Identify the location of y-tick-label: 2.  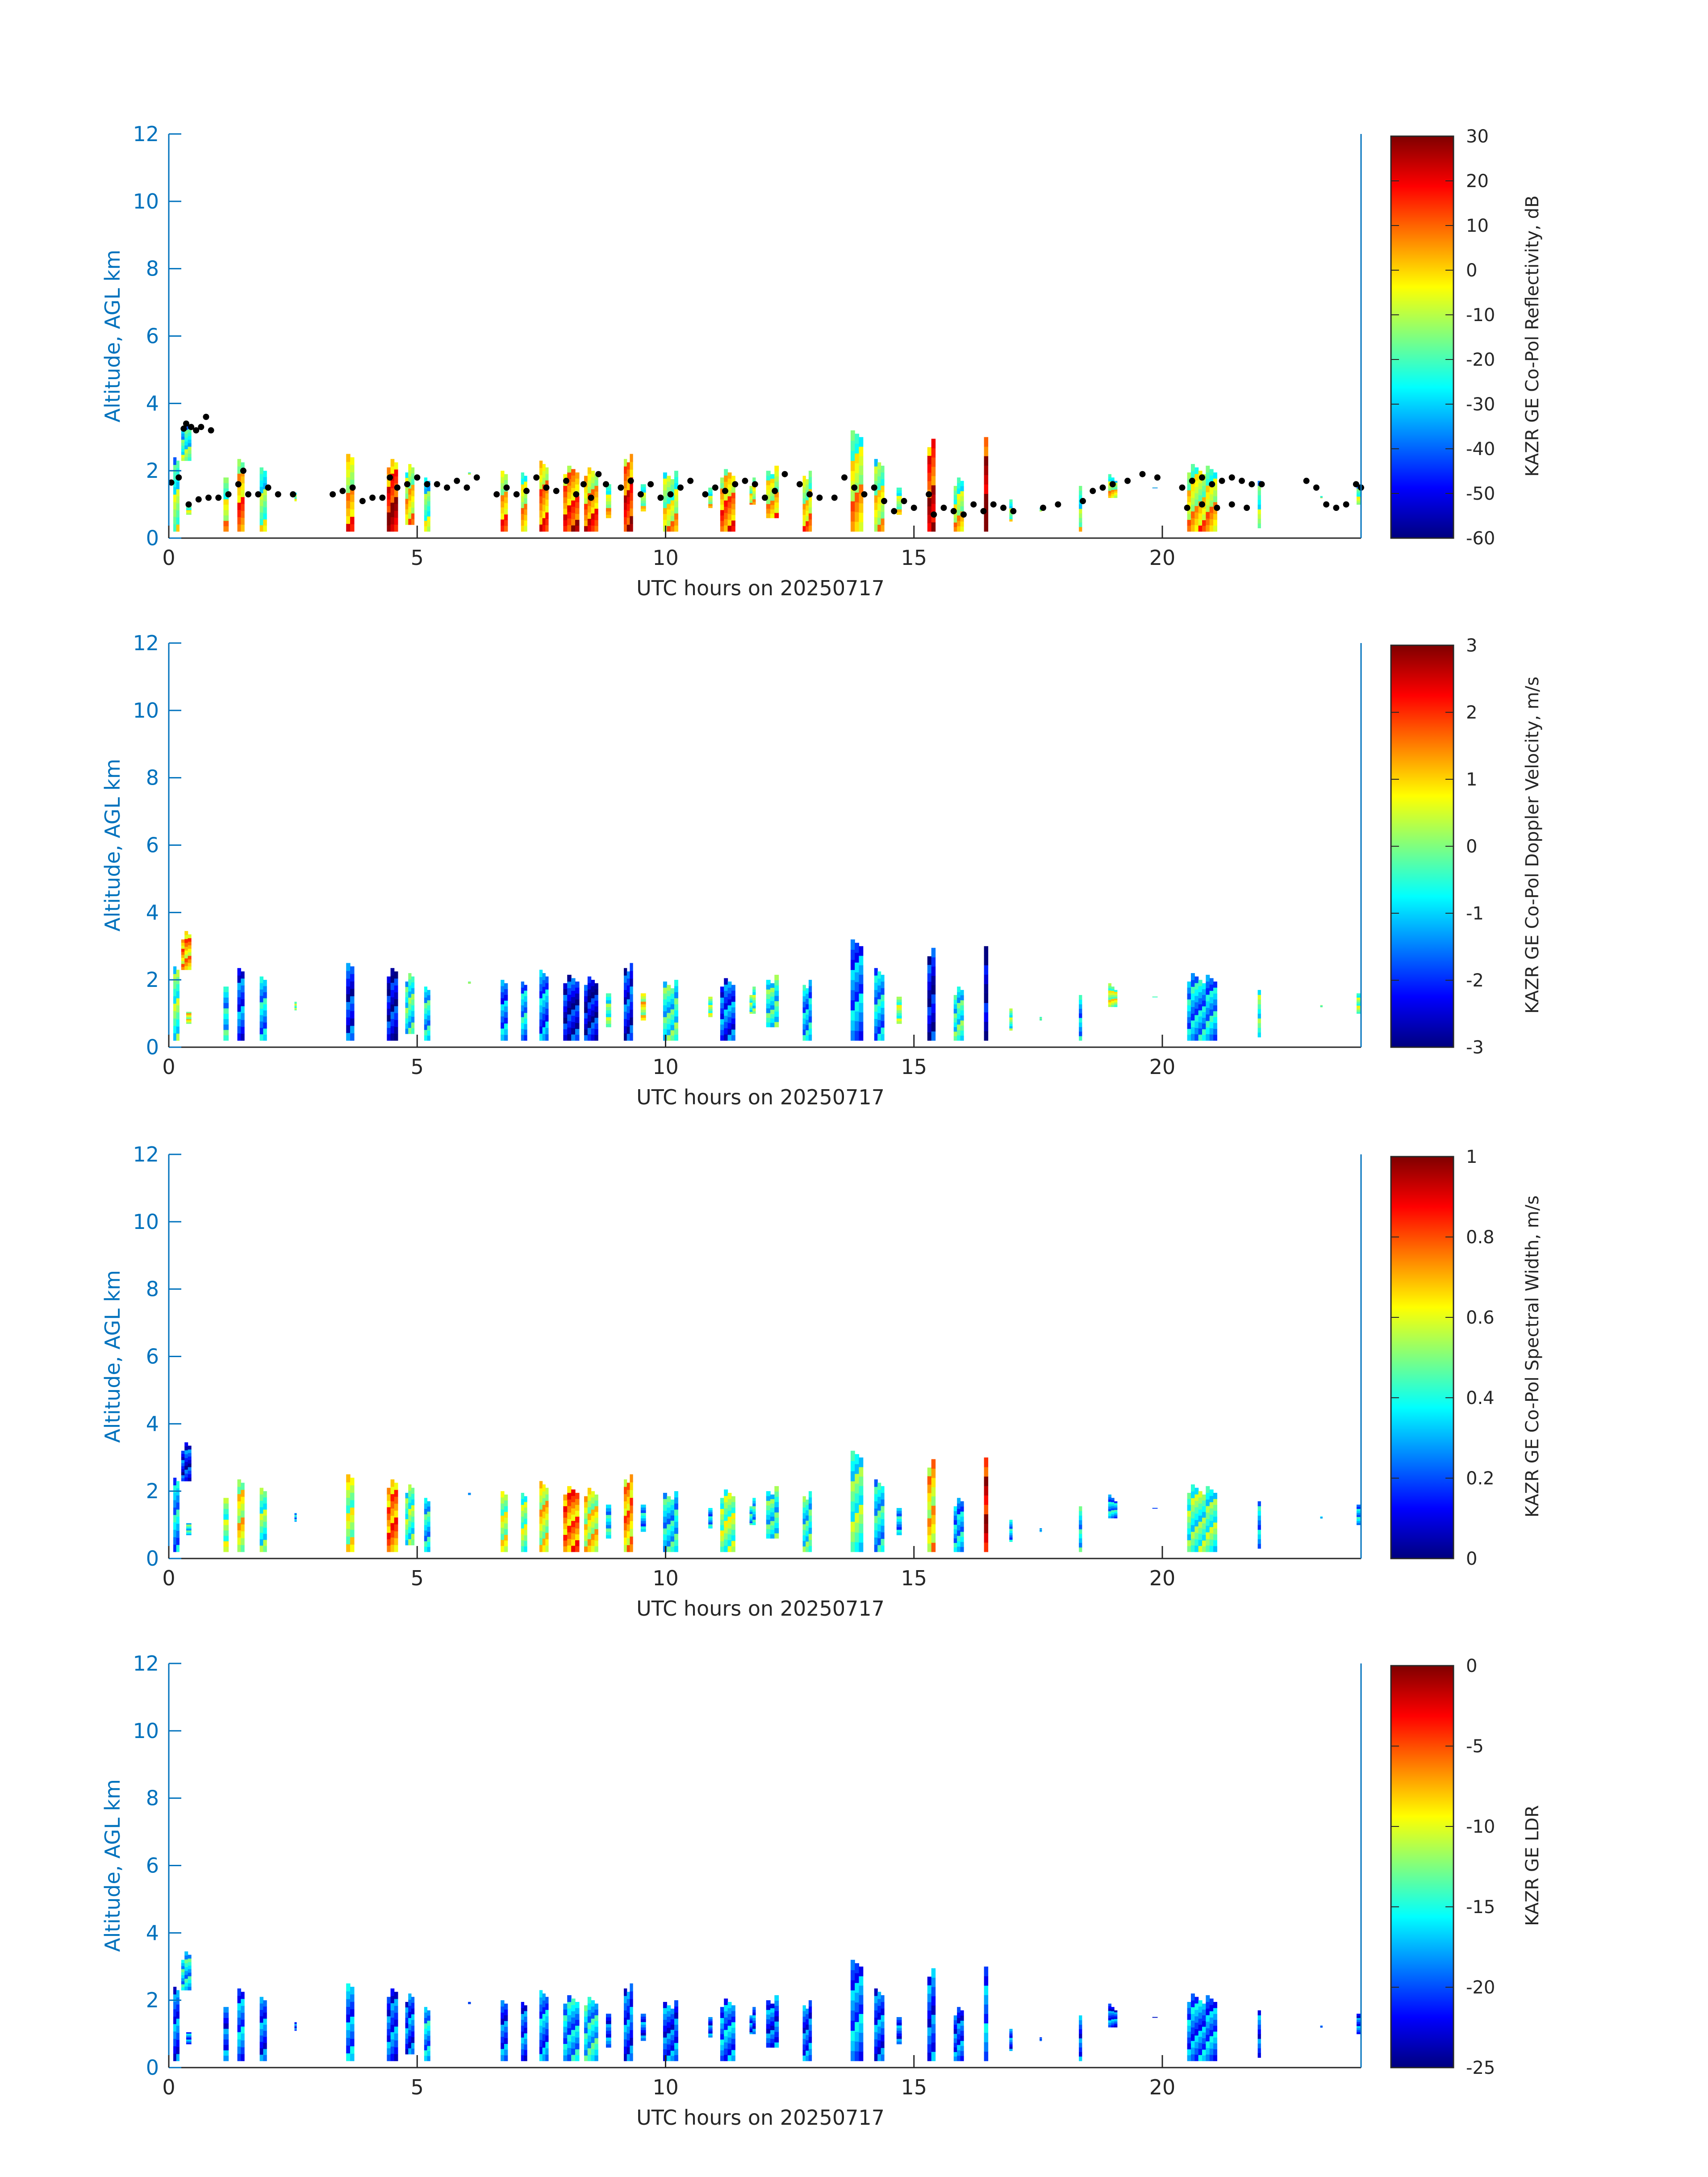
(152, 471).